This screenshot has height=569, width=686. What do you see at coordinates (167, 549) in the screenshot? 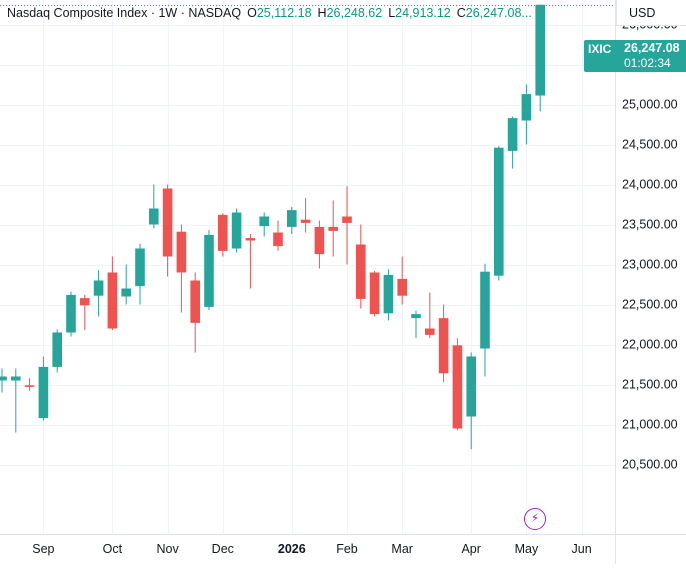
I see `x-tick-label: Nov` at bounding box center [167, 549].